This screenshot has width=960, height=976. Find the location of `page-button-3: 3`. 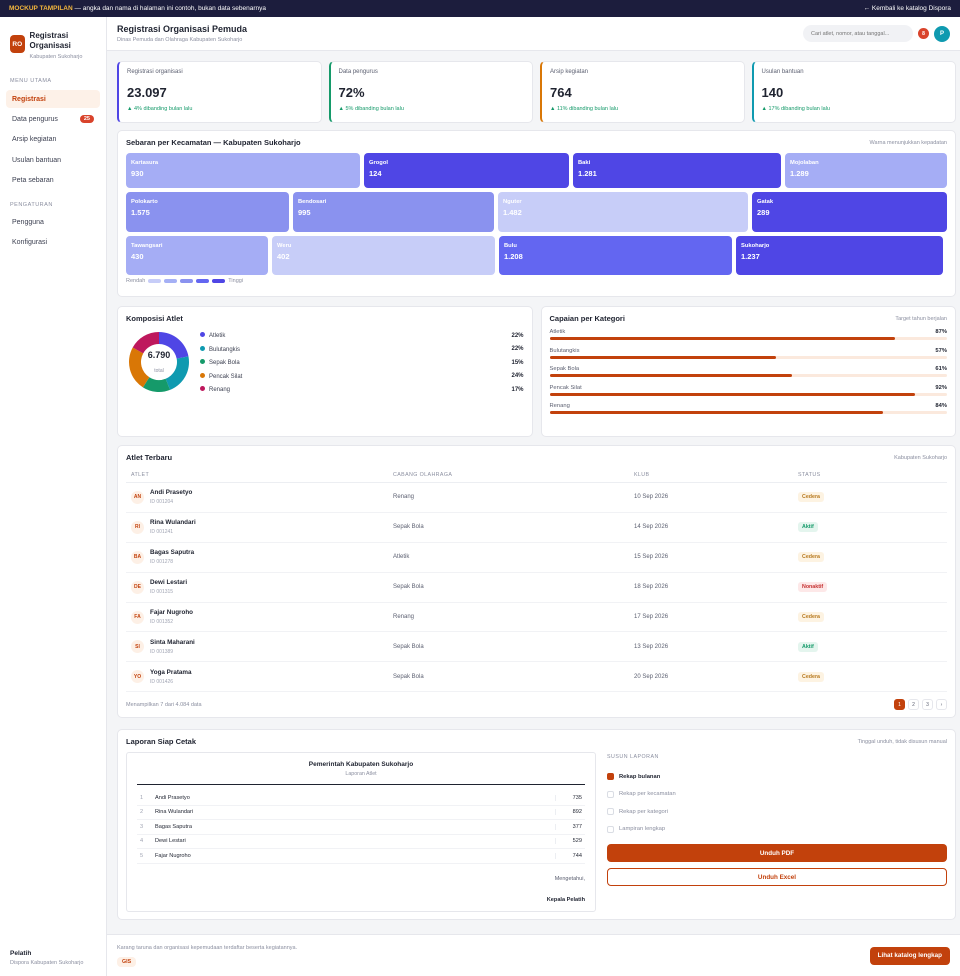

page-button-3: 3 is located at coordinates (927, 705).